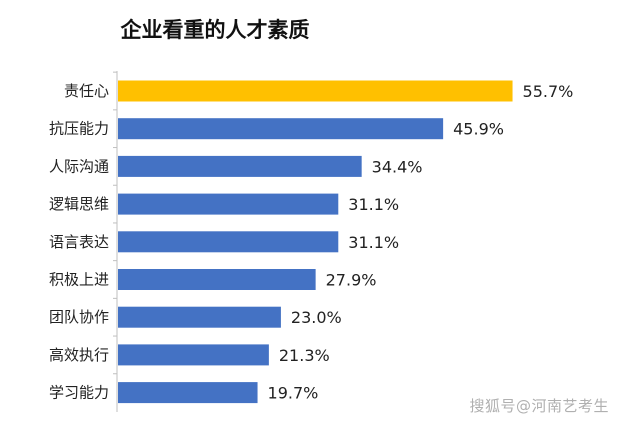 Image resolution: width=623 pixels, height=426 pixels. I want to click on value-label: 27.9%, so click(351, 280).